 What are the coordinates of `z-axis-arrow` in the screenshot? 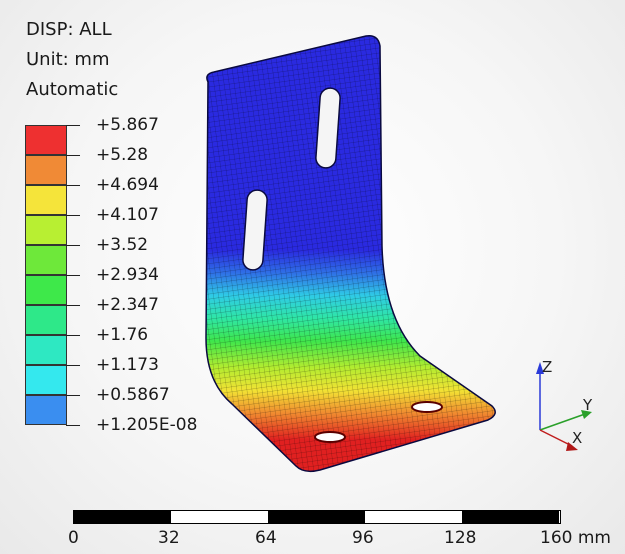 It's located at (540, 368).